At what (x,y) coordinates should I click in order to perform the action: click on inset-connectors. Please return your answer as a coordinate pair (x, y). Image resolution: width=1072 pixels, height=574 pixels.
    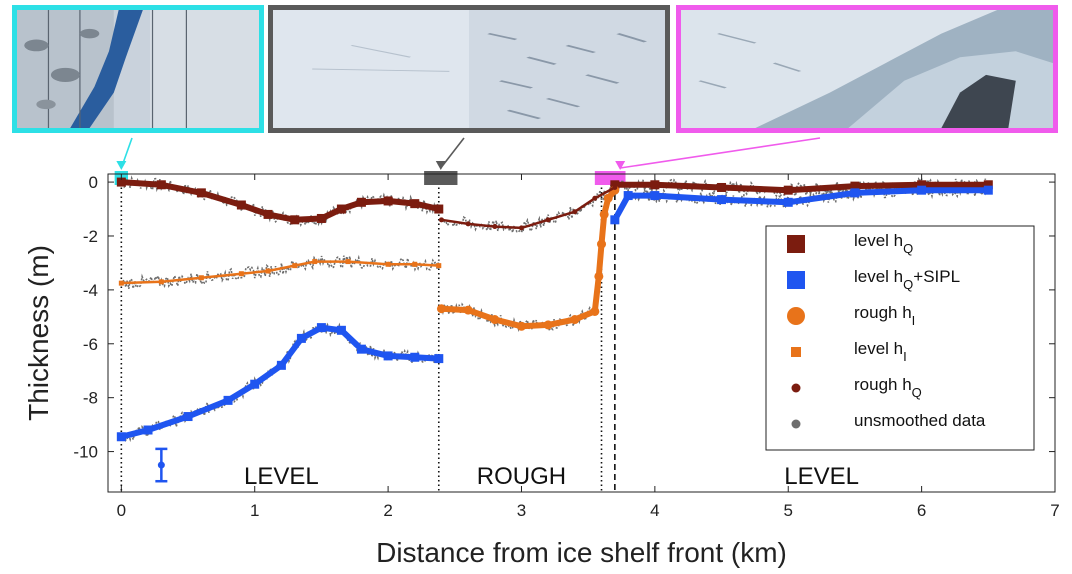
    Looking at the image, I should click on (468, 153).